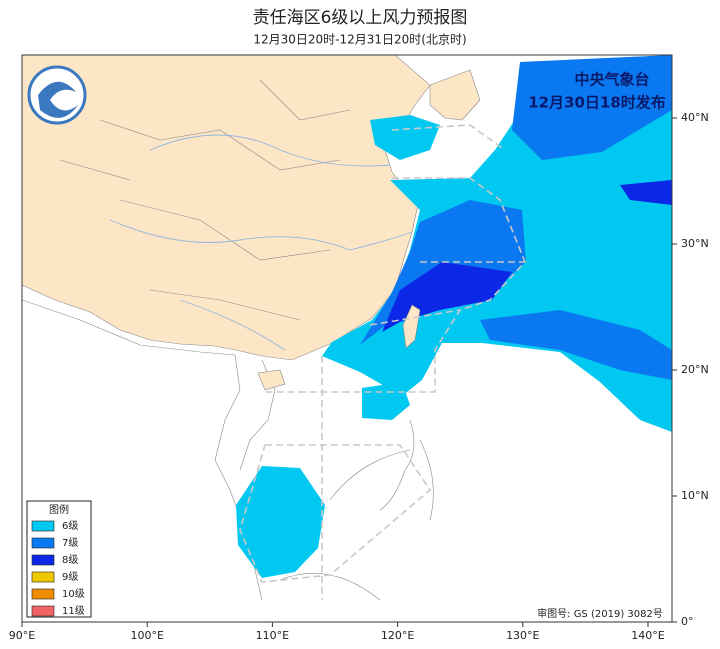  Describe the element at coordinates (272, 635) in the screenshot. I see `x-tick-label: 110°E` at that location.